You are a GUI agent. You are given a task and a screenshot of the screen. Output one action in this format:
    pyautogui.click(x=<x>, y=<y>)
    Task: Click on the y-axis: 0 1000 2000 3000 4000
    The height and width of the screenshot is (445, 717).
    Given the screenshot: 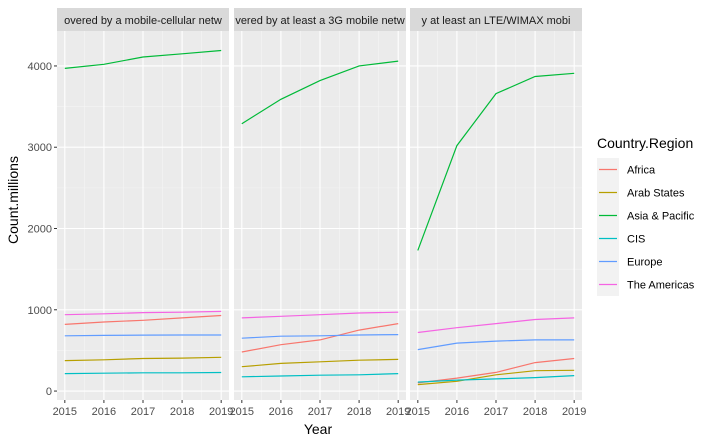 What is the action you would take?
    pyautogui.click(x=42, y=229)
    